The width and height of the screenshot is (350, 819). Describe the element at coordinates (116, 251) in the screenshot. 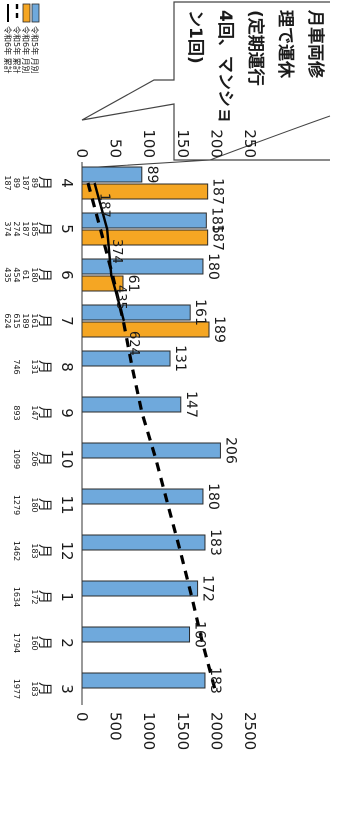

I see `label-r6-cum-1: 374` at that location.